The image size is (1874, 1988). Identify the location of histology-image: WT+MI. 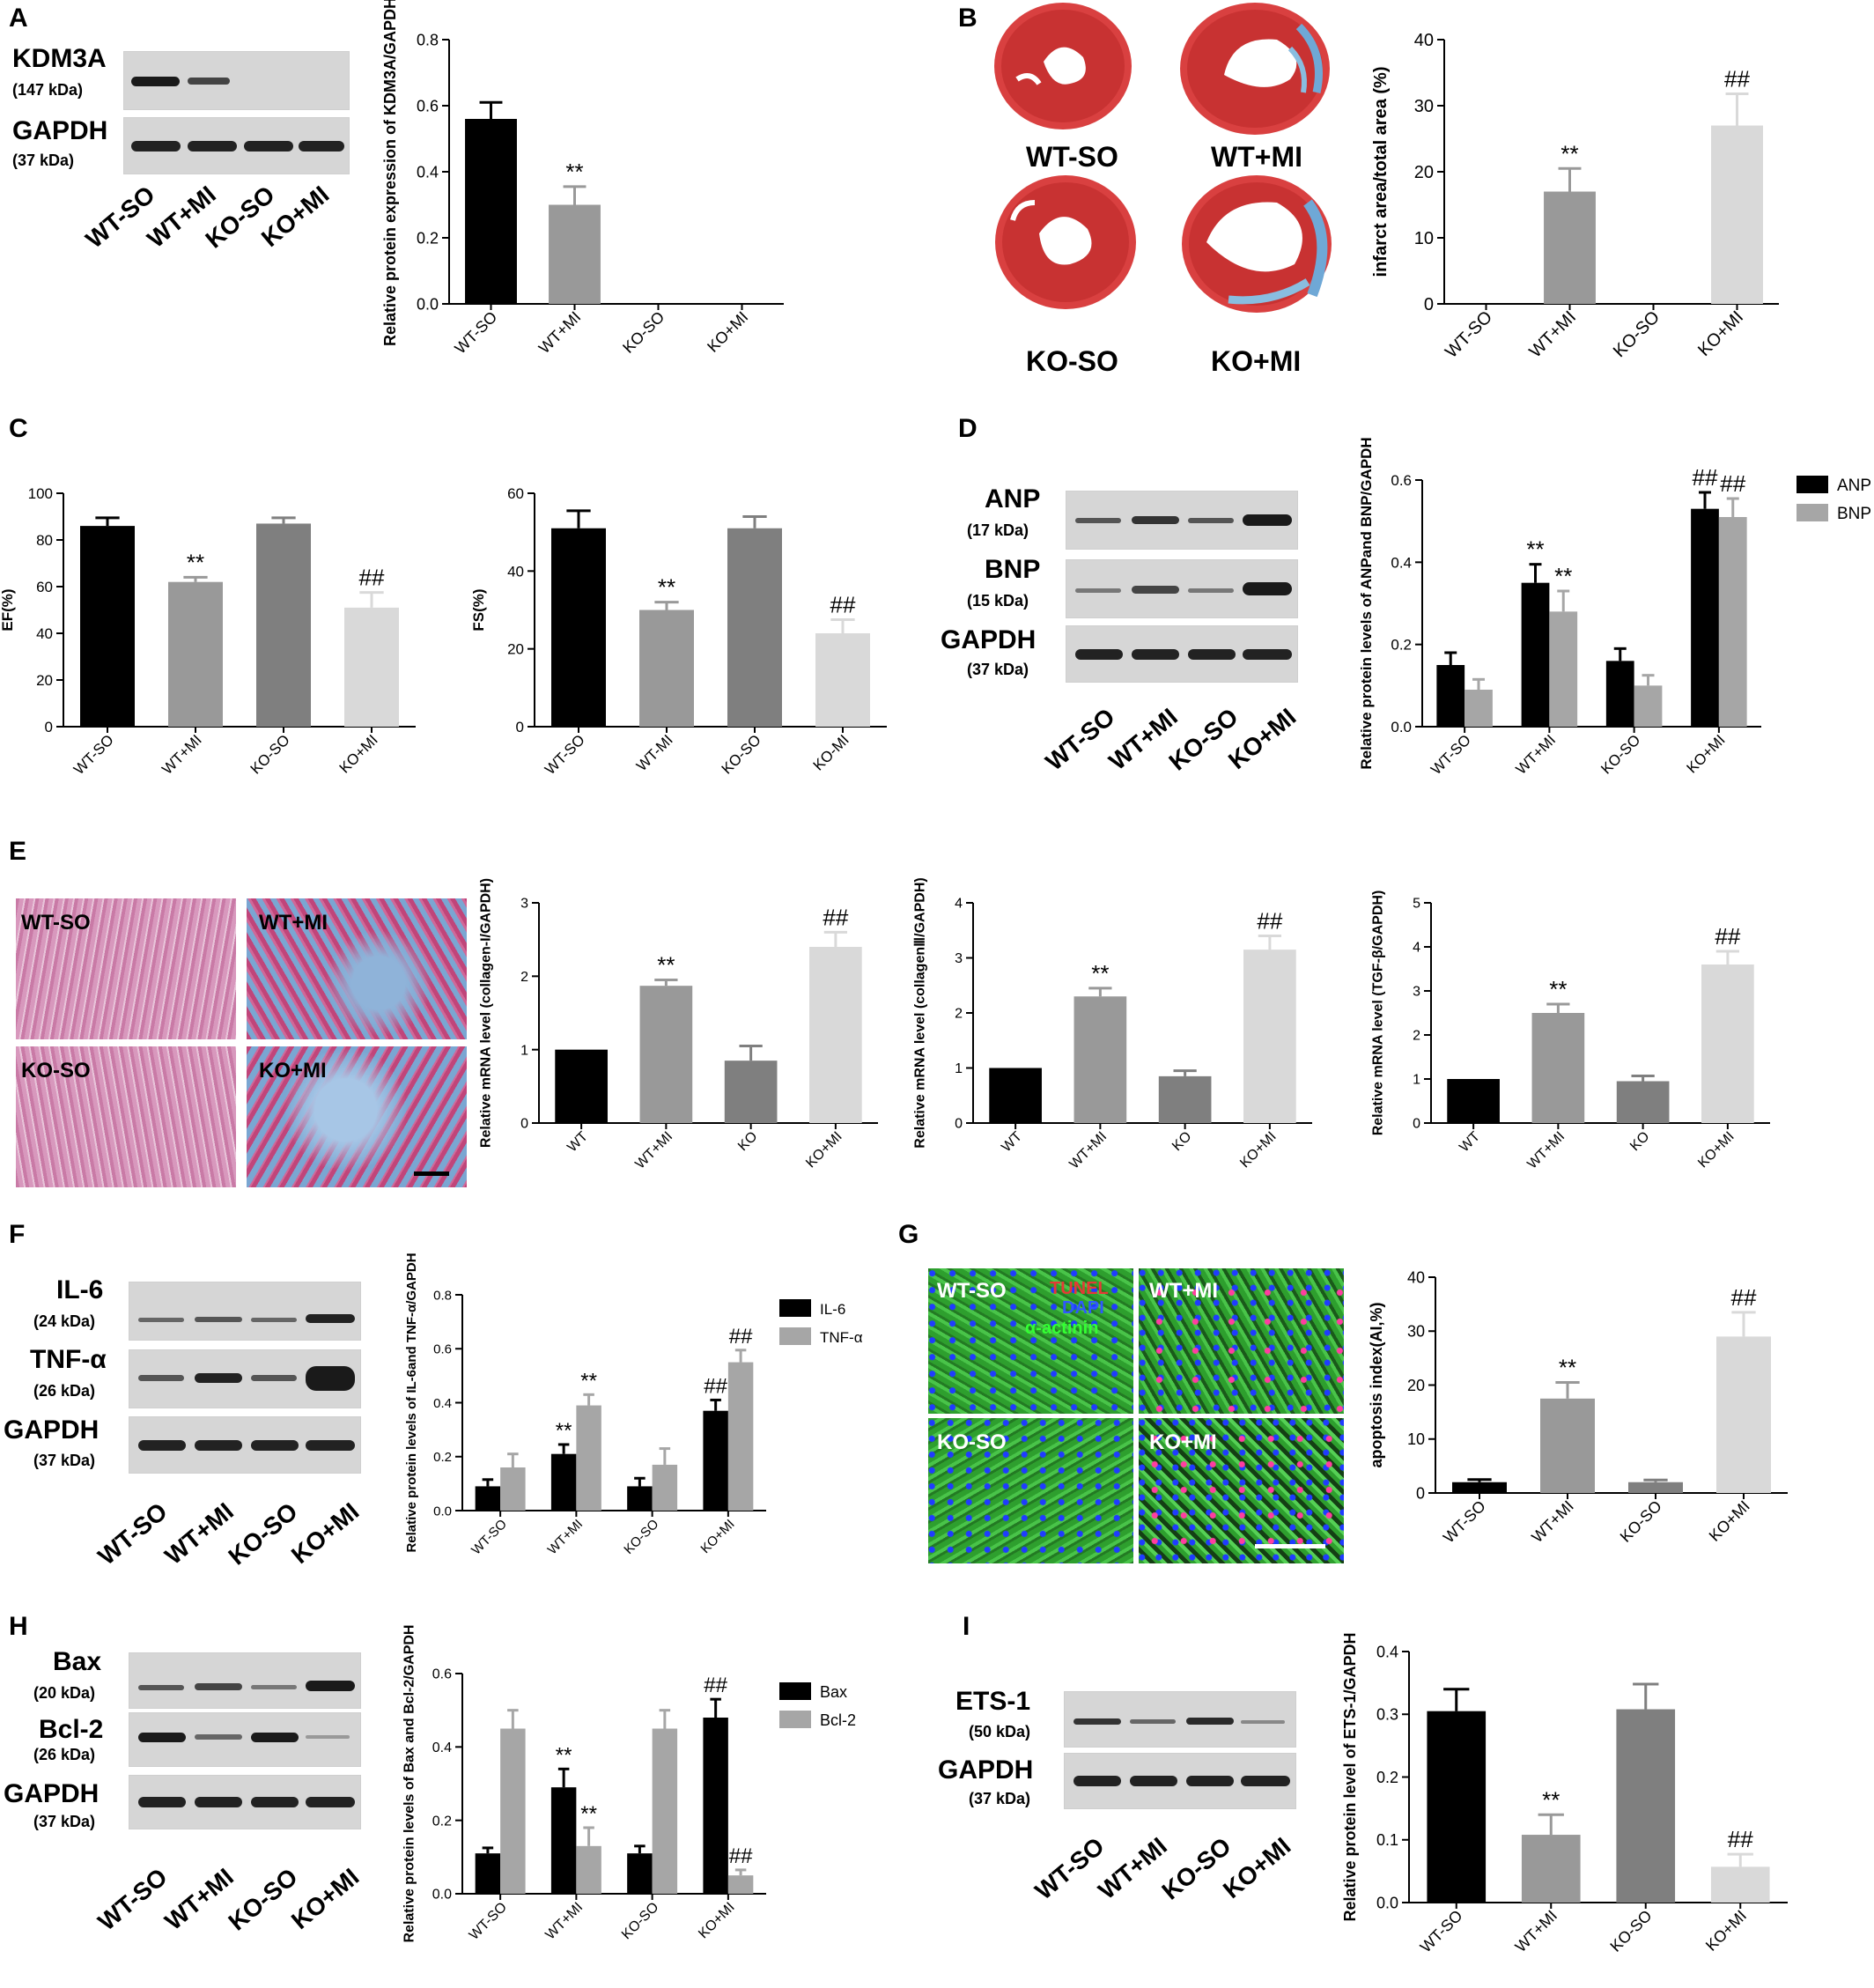
(357, 968).